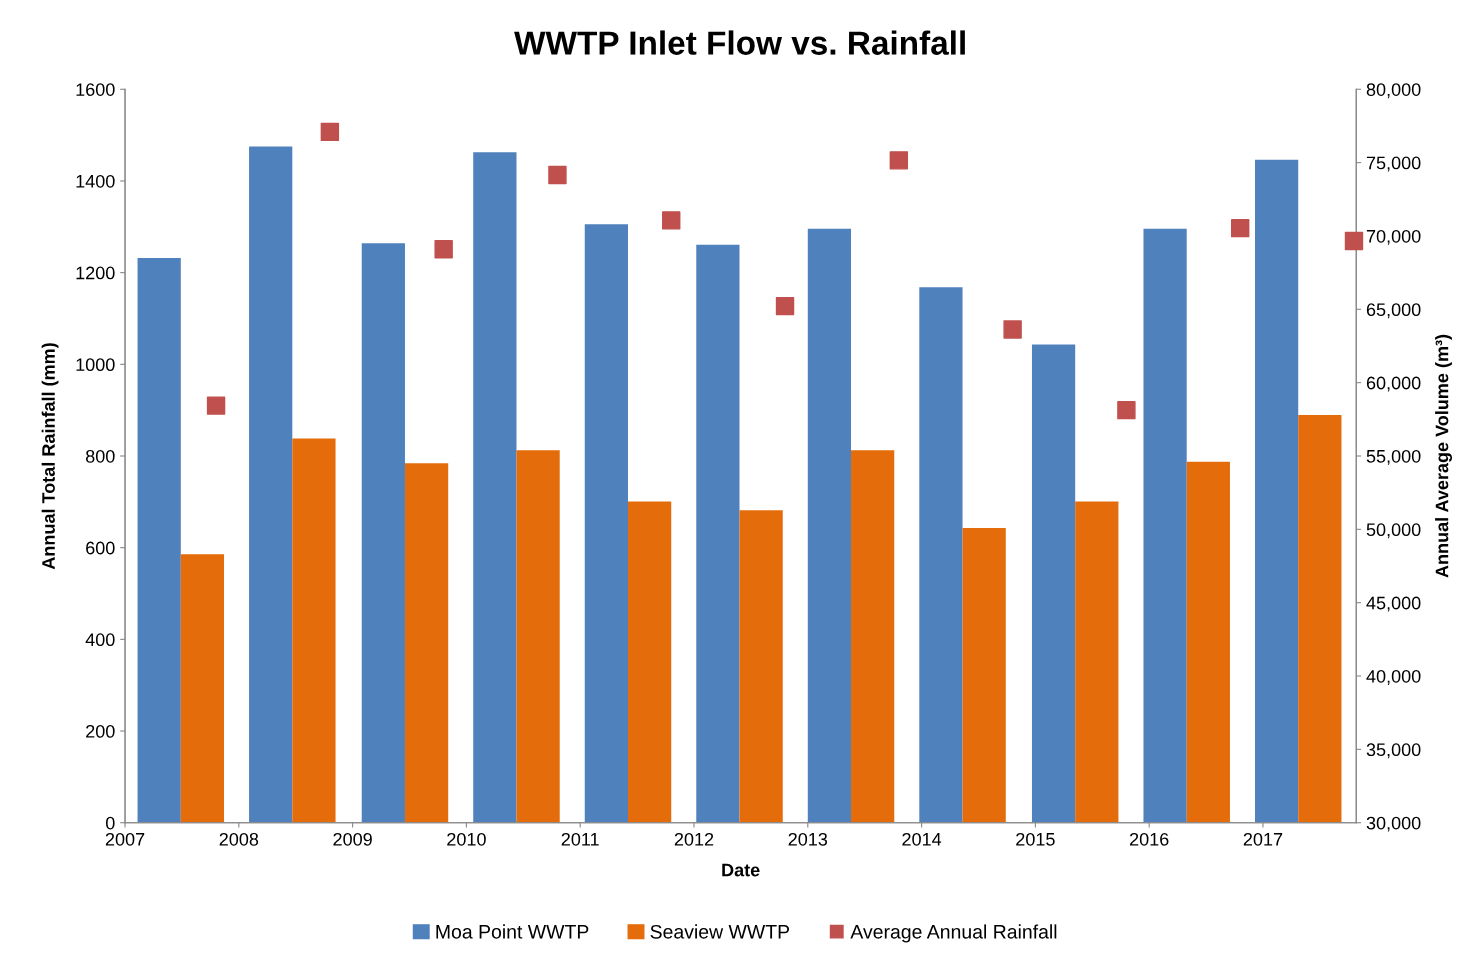  I want to click on y2-tick-label: 60,000, so click(1393, 384).